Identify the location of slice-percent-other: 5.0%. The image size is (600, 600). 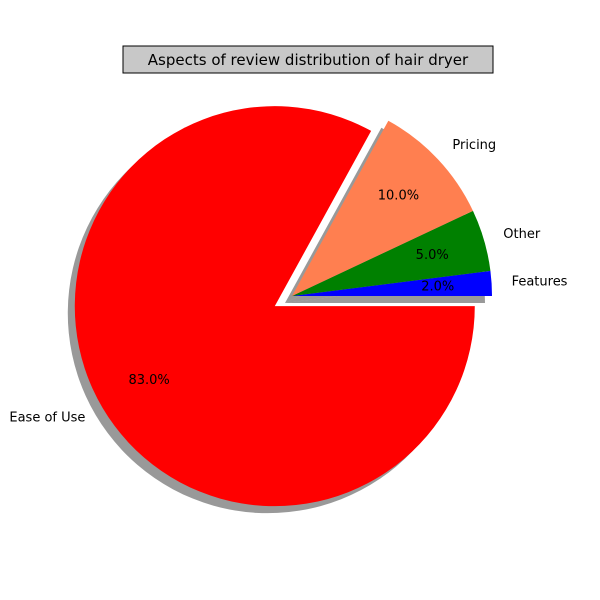
(432, 255).